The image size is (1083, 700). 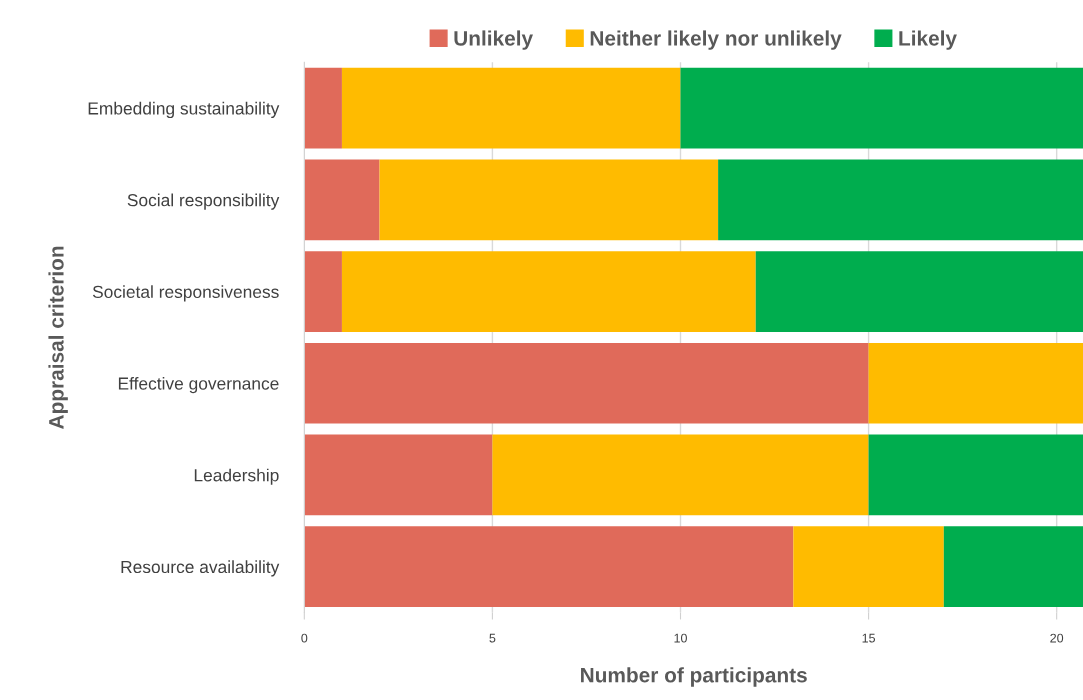 What do you see at coordinates (1057, 638) in the screenshot?
I see `x-tick-label: 20` at bounding box center [1057, 638].